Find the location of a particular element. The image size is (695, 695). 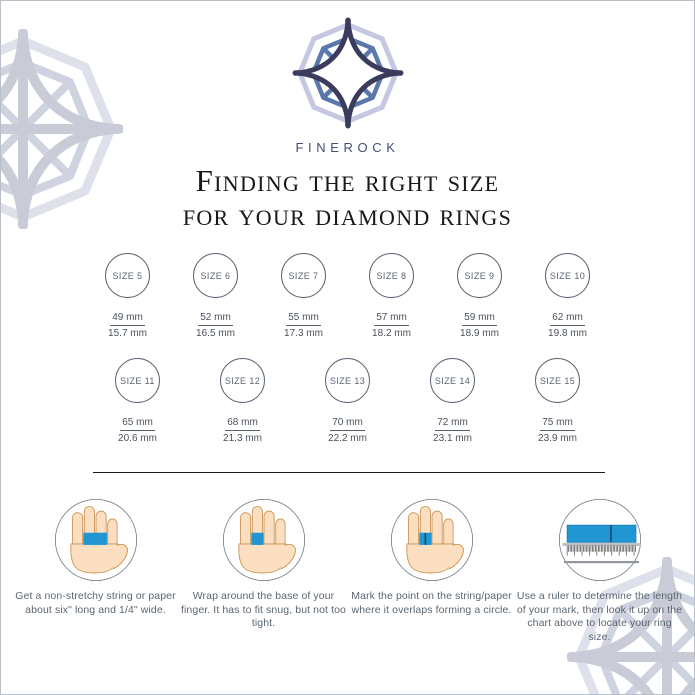

ring-diameter: 18.9 mm is located at coordinates (479, 333).